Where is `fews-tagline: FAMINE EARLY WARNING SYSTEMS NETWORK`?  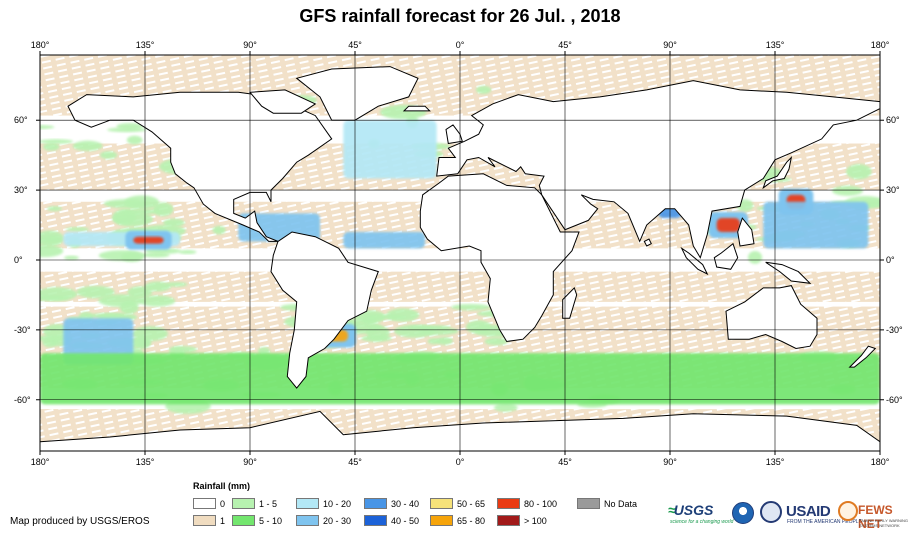 fews-tagline: FAMINE EARLY WARNING SYSTEMS NETWORK is located at coordinates (884, 523).